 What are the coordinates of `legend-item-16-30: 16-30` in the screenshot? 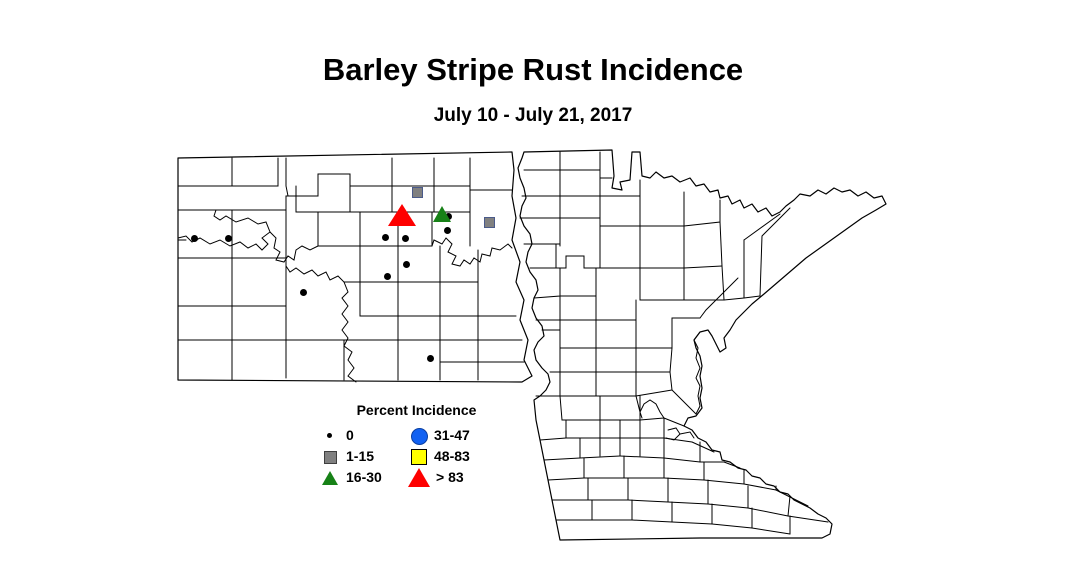 It's located at (351, 477).